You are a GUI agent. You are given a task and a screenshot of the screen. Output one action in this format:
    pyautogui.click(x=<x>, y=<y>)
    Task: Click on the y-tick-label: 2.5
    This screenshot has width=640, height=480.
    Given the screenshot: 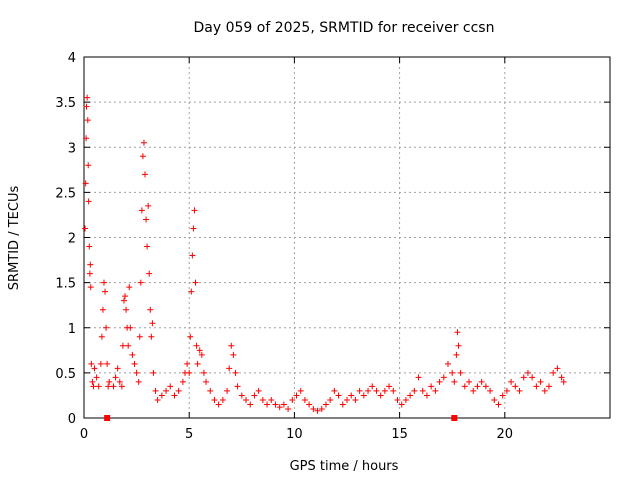 What is the action you would take?
    pyautogui.click(x=65, y=193)
    